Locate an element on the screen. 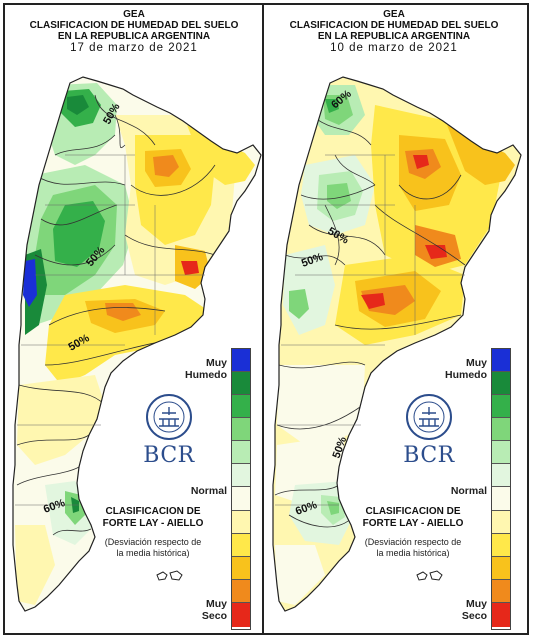  panel-divider is located at coordinates (263, 319).